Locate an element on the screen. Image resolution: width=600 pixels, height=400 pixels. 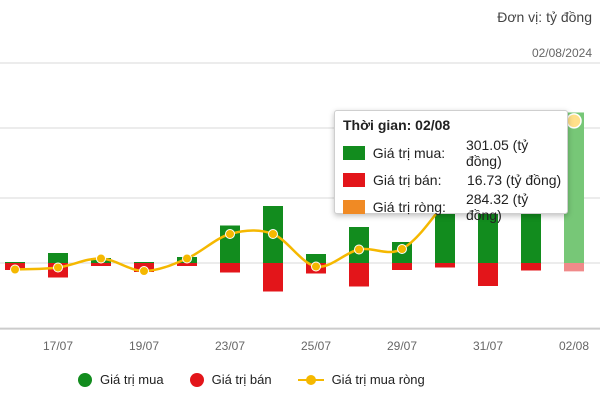
x-tick-label: 31/07 is located at coordinates (488, 346).